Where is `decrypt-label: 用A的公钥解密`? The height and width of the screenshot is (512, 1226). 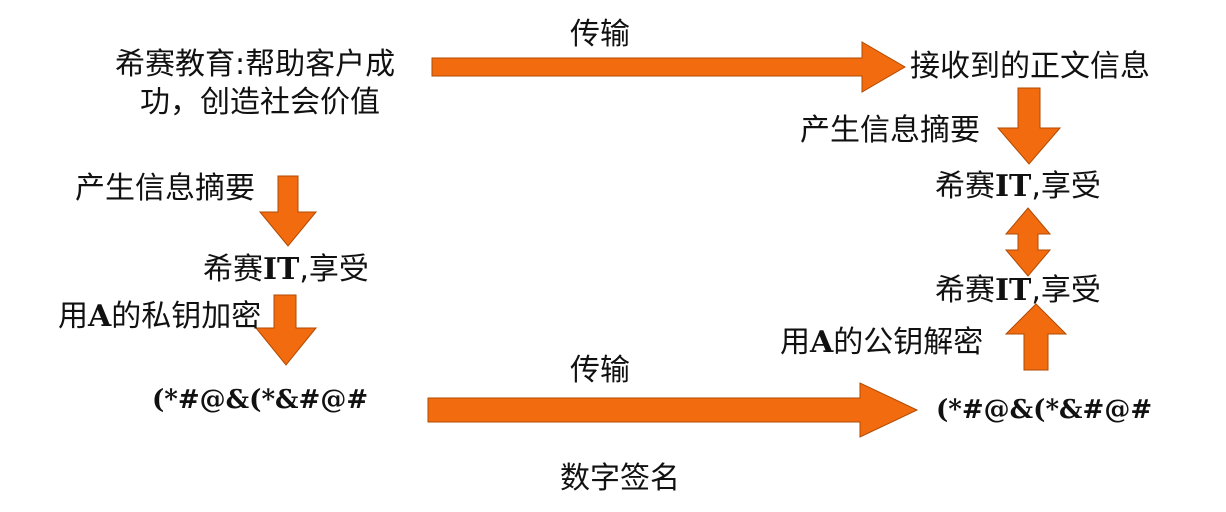
decrypt-label: 用A的公钥解密 is located at coordinates (881, 342).